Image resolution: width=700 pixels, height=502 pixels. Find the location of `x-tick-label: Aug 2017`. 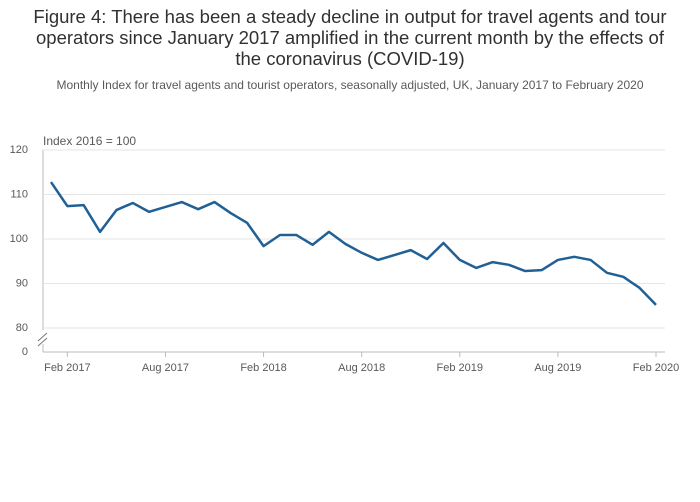

x-tick-label: Aug 2017 is located at coordinates (165, 368).